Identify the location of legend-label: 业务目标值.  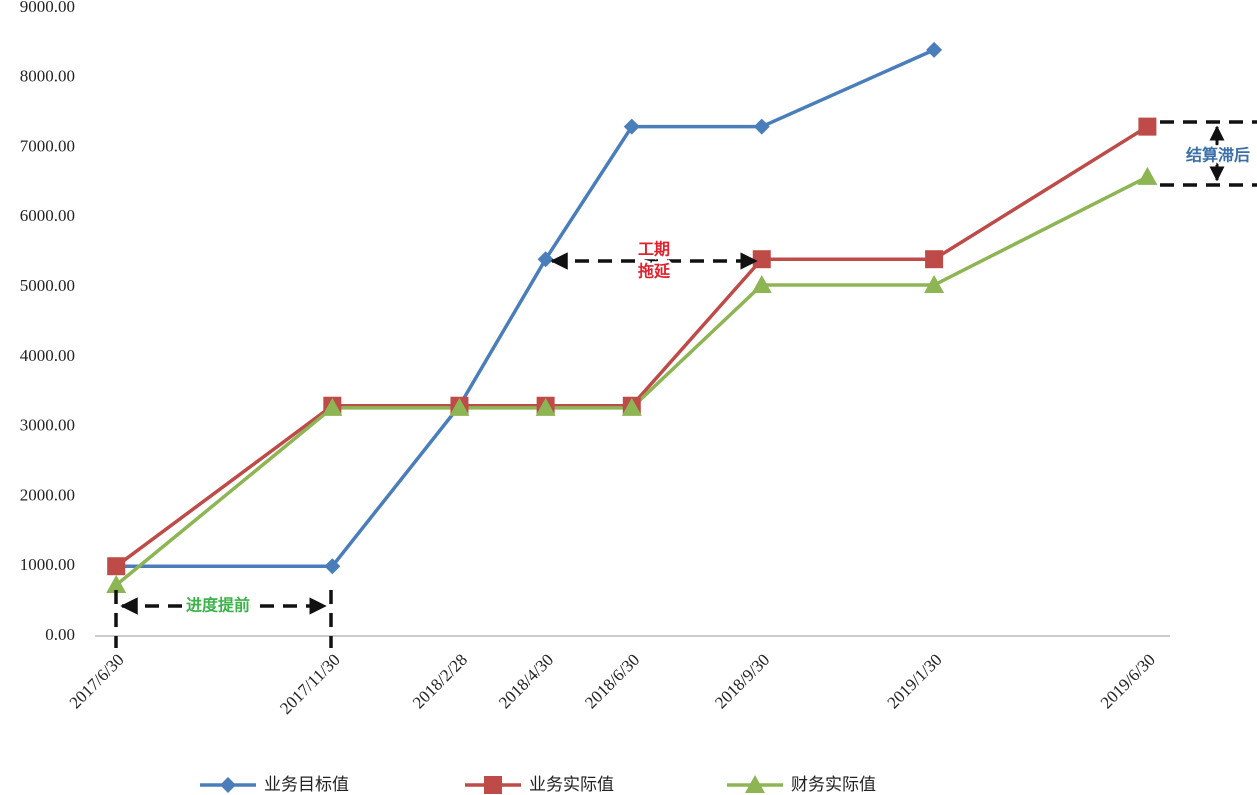
(306, 785).